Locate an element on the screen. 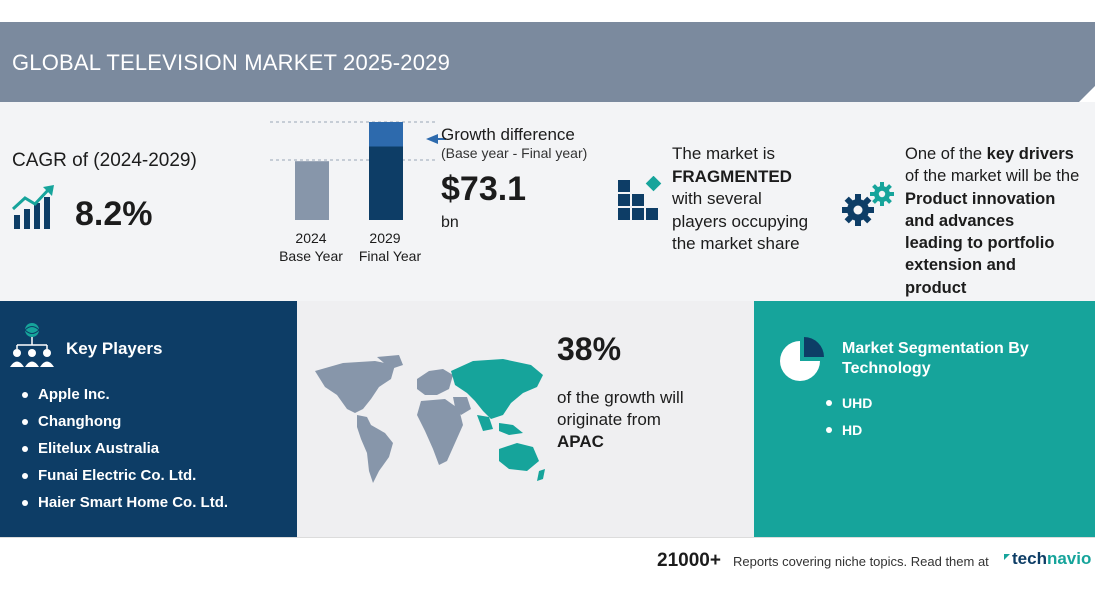 This screenshot has width=1095, height=600. drivers-line-4: and advances is located at coordinates (960, 220).